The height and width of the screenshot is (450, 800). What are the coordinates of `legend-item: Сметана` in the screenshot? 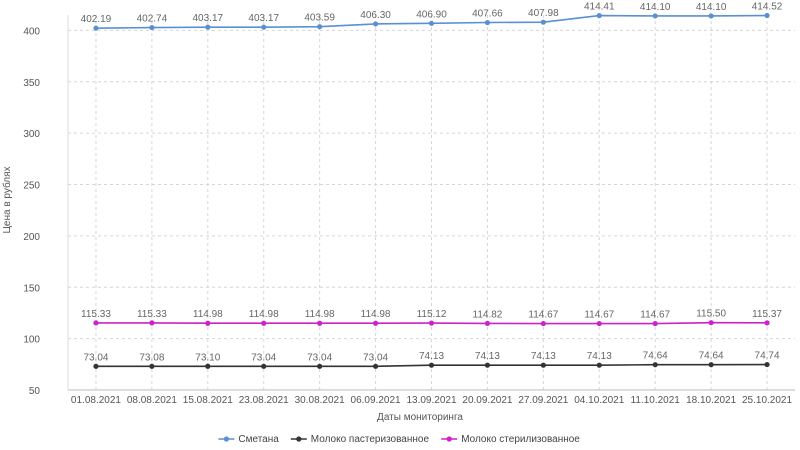 It's located at (248, 439).